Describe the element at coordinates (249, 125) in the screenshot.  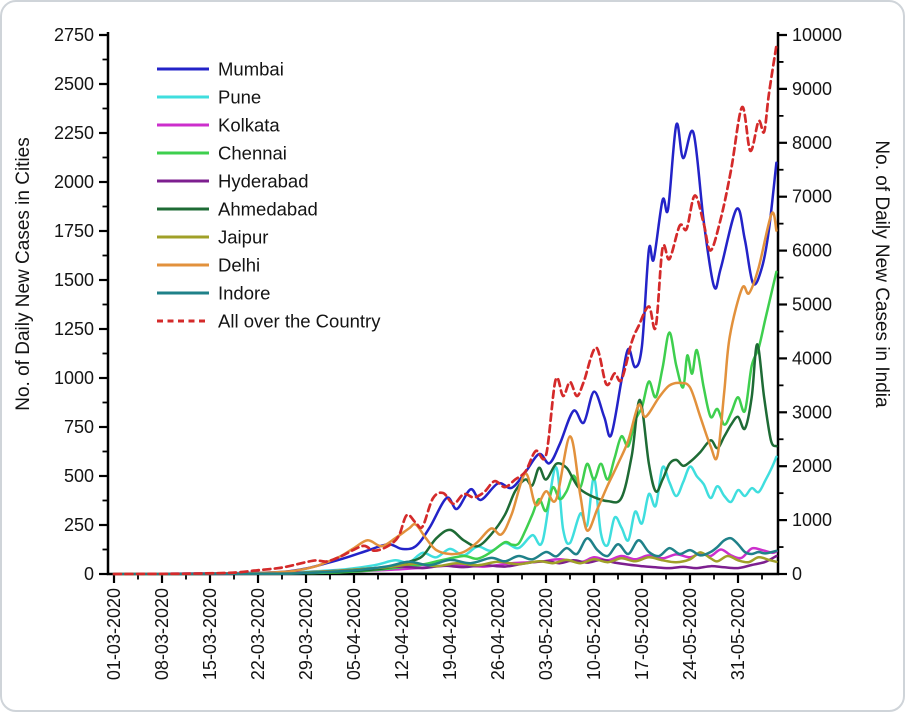
I see `legend-label-kolkata: Kolkata` at that location.